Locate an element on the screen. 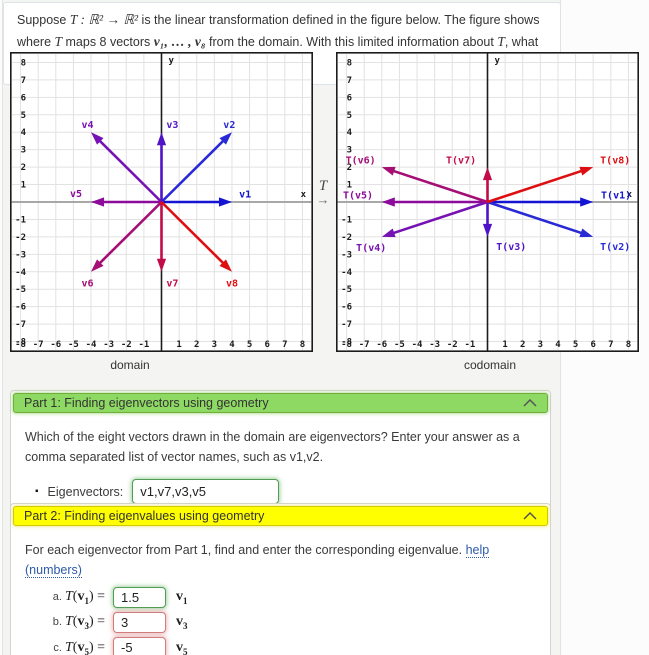  vector-Tv6: T(v6) is located at coordinates (417, 180).